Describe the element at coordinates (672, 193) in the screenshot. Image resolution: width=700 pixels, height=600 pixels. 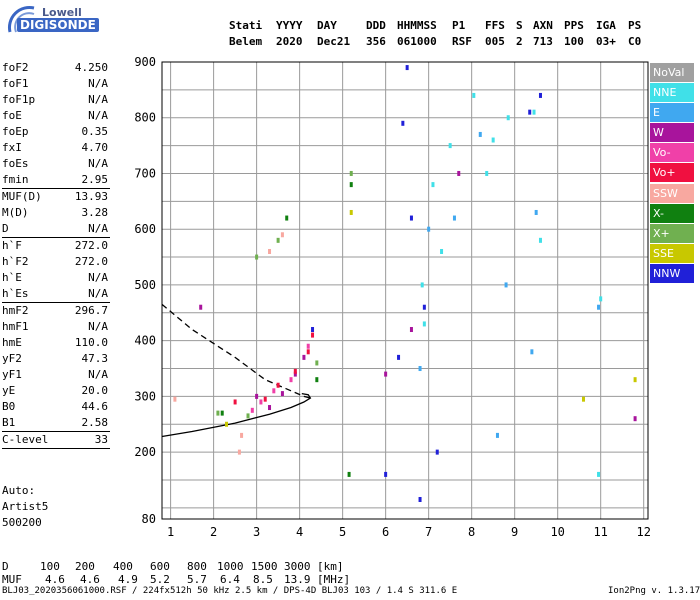
I see `legend-item-ssw: SSW` at that location.